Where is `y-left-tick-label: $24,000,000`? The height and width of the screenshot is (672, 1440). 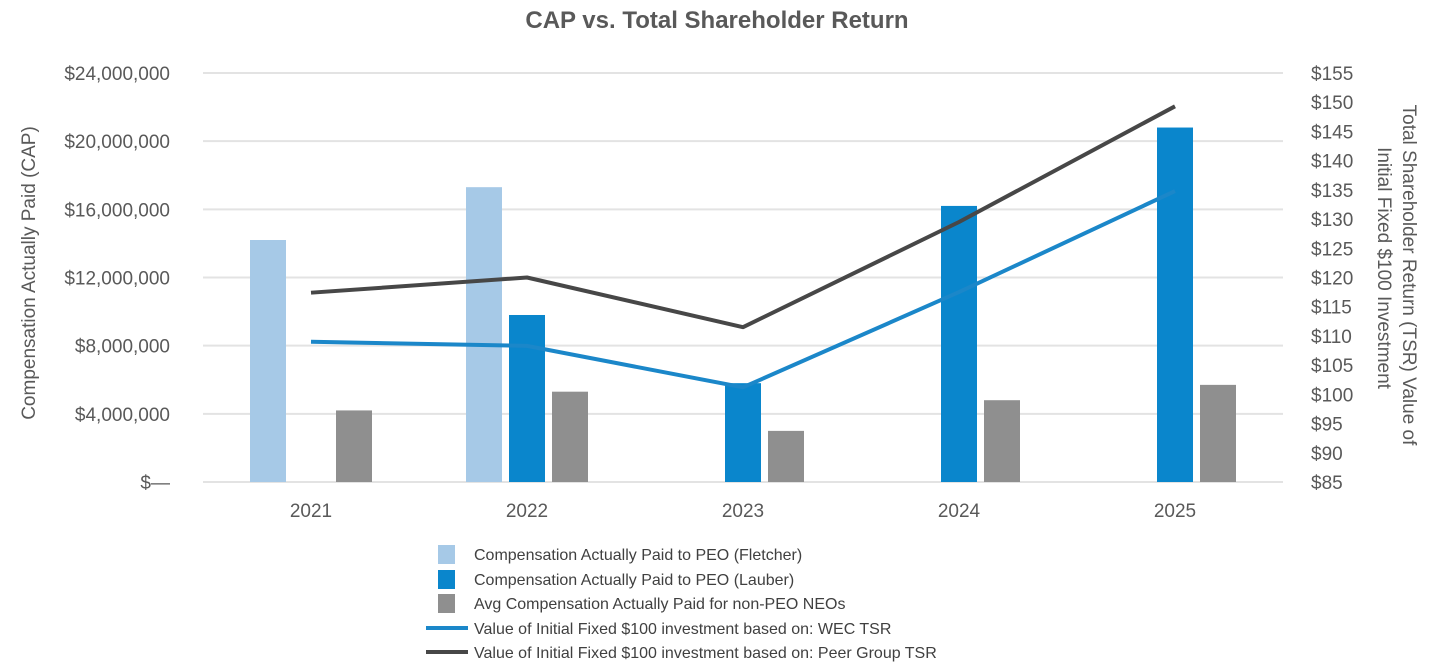
y-left-tick-label: $24,000,000 is located at coordinates (117, 74).